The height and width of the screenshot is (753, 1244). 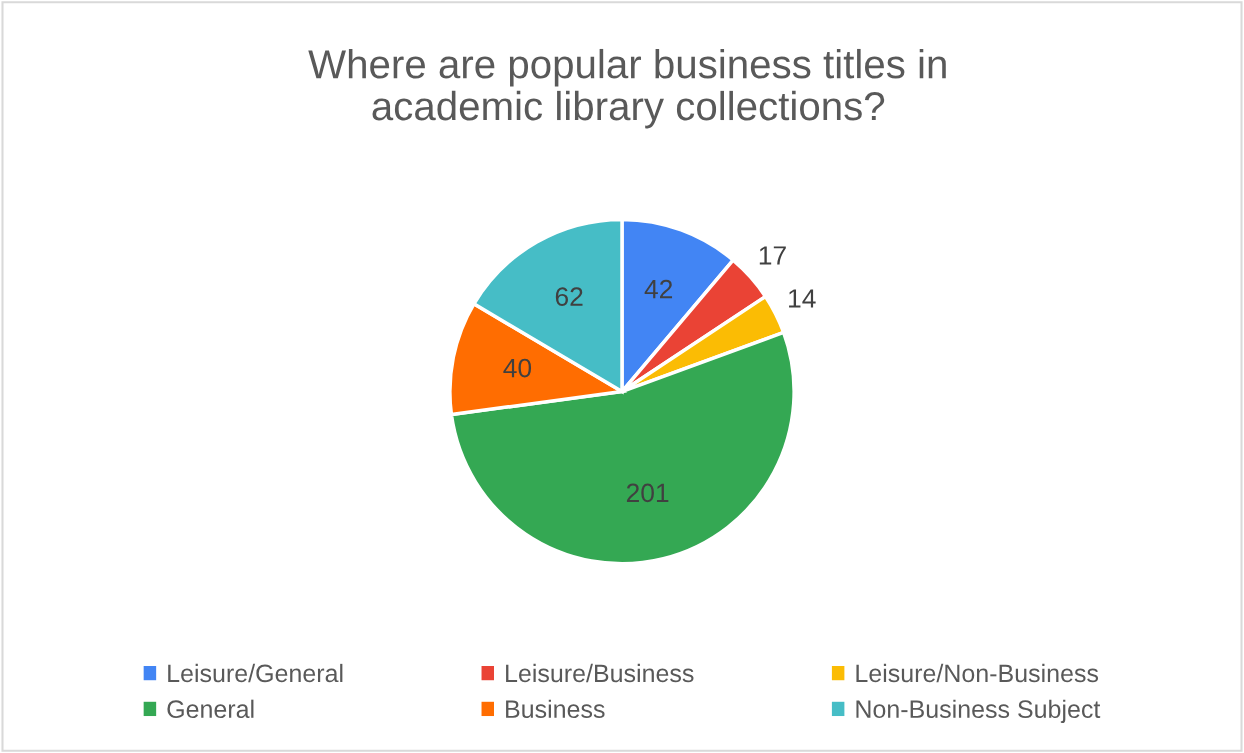 What do you see at coordinates (569, 296) in the screenshot?
I see `data-label: 62` at bounding box center [569, 296].